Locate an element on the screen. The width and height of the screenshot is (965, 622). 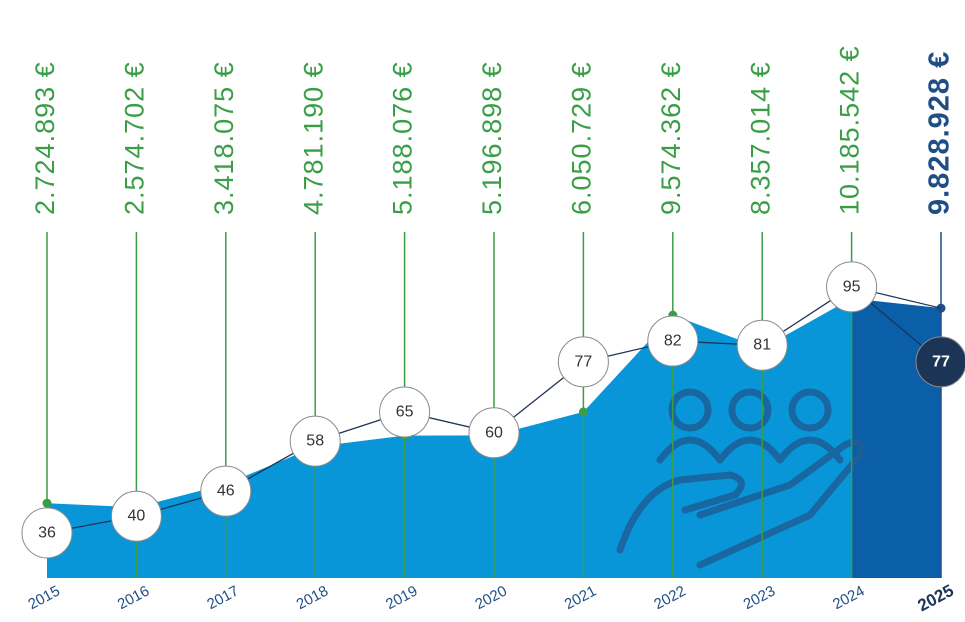
x-tick-label: 2019 is located at coordinates (401, 598).